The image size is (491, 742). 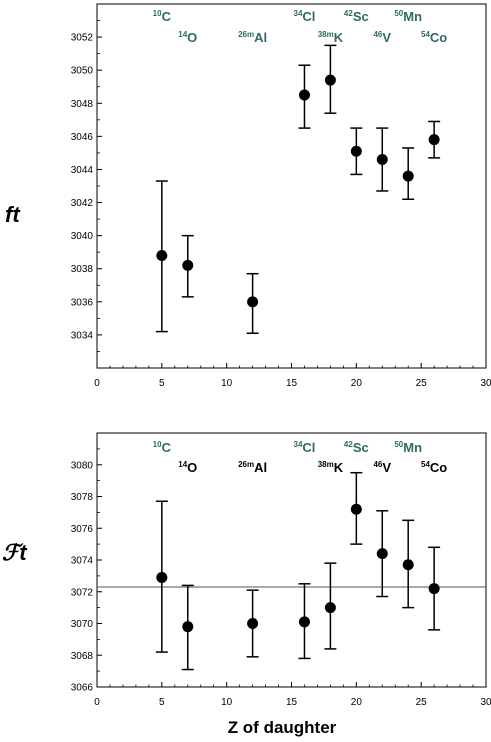 I want to click on x-tick-label-top: 0, so click(x=97, y=383).